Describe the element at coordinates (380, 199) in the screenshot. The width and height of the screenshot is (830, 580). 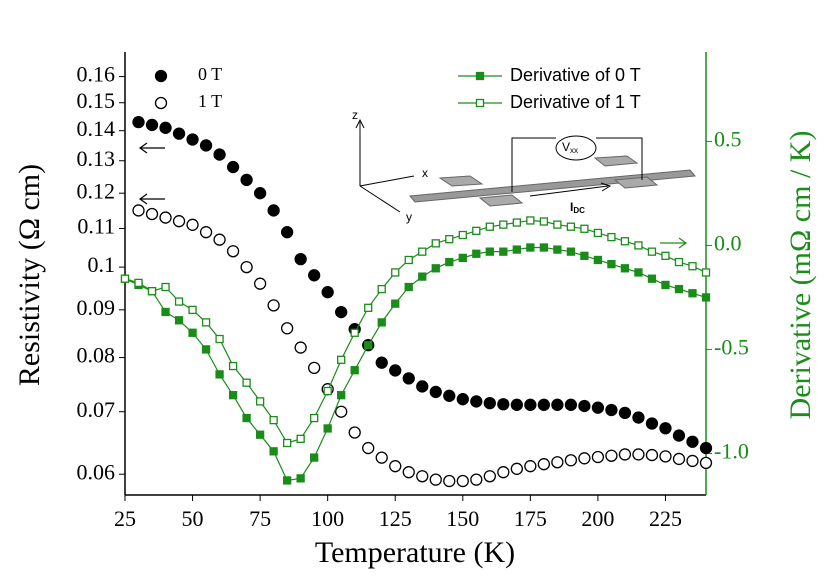
I see `y-axis-arrow` at that location.